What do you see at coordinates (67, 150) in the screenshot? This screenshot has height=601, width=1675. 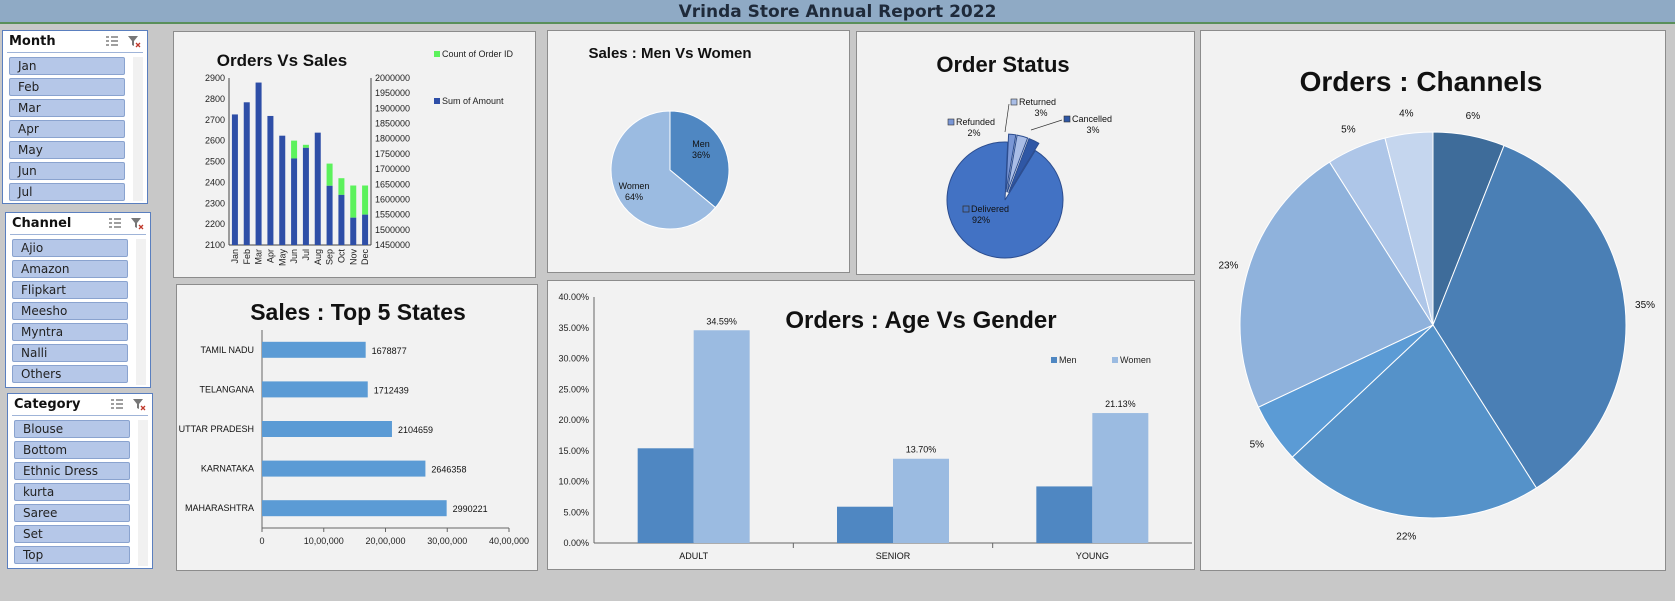 I see `month-slicer-item: May` at bounding box center [67, 150].